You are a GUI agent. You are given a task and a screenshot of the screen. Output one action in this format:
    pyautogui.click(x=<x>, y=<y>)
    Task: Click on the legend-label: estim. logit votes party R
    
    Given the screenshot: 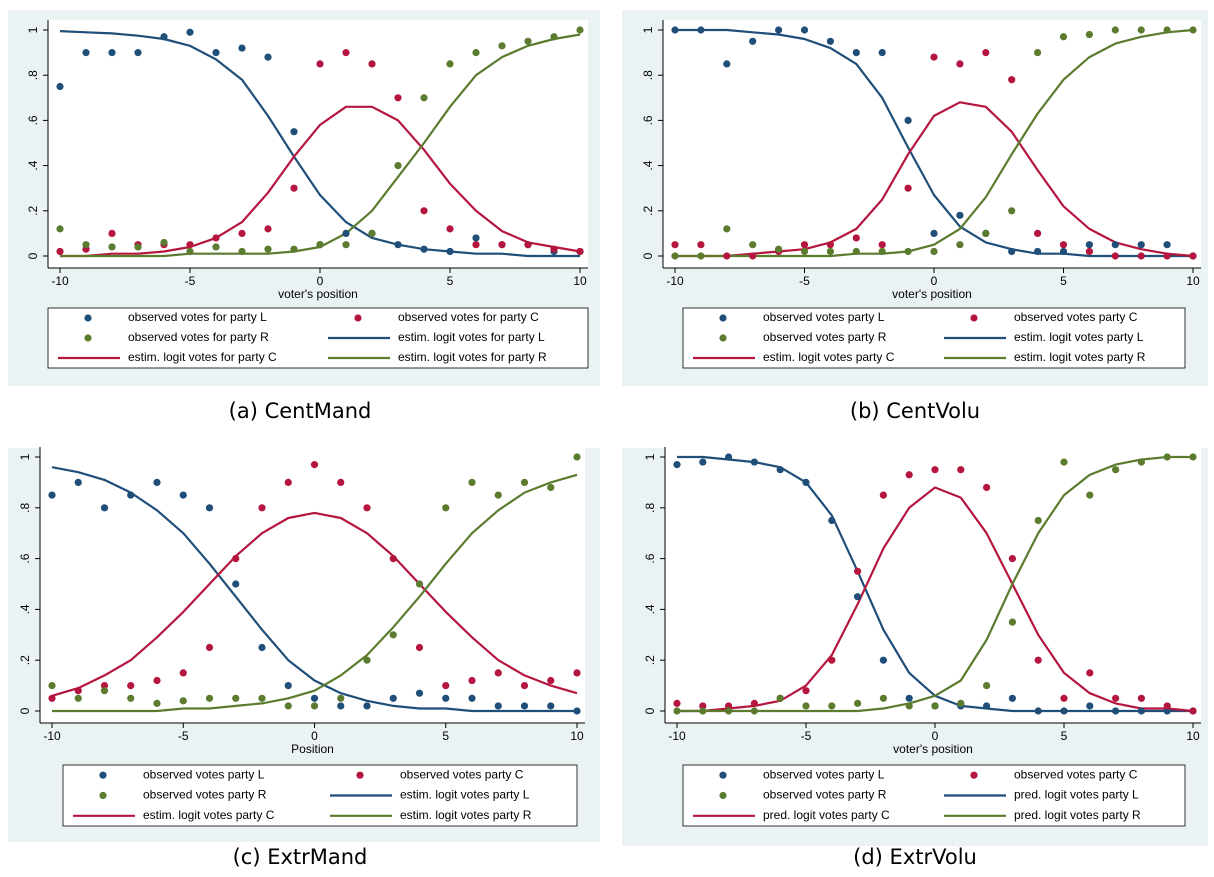 What is the action you would take?
    pyautogui.click(x=466, y=815)
    